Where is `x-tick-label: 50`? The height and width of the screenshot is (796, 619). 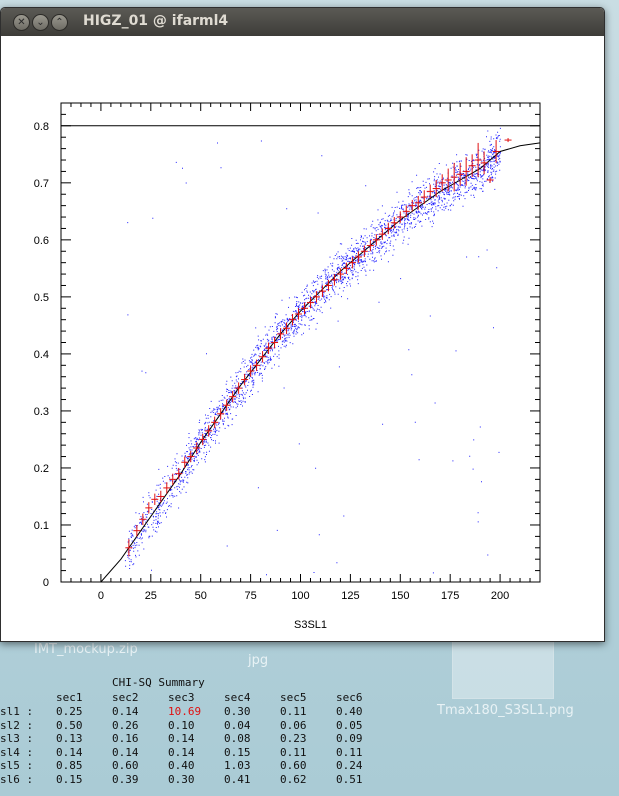
x-tick-label: 50 is located at coordinates (201, 596).